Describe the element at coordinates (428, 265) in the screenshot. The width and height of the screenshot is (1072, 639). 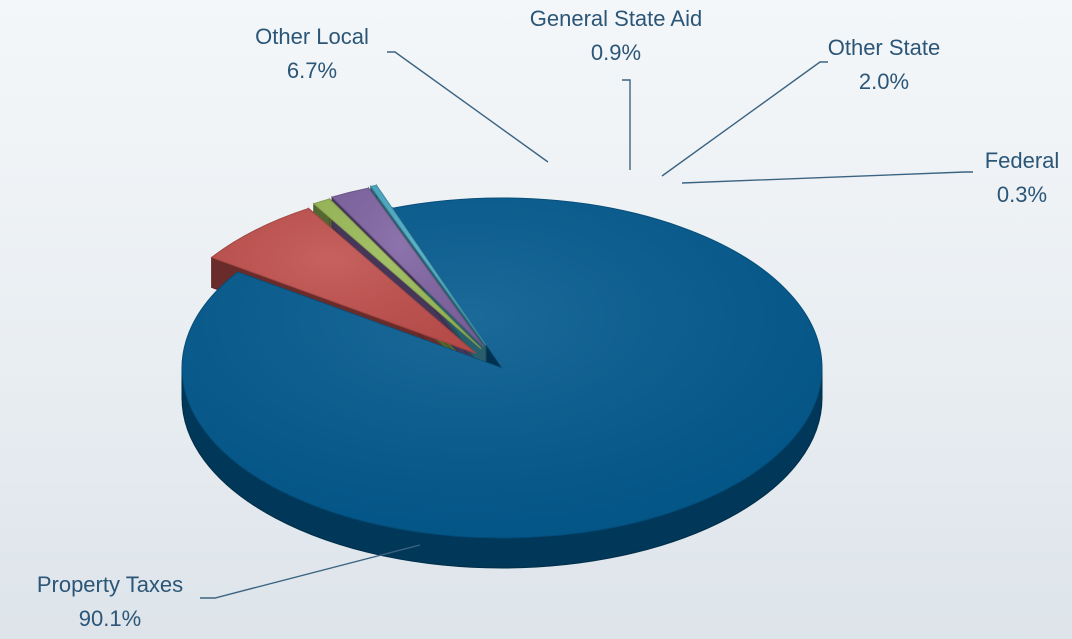
I see `slice-highlight-federal` at that location.